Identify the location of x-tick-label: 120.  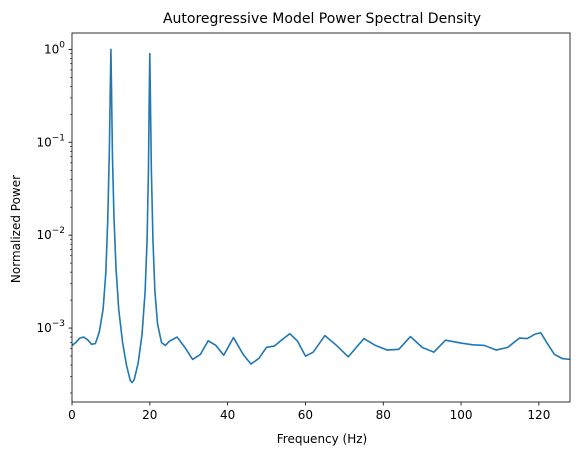
(538, 415).